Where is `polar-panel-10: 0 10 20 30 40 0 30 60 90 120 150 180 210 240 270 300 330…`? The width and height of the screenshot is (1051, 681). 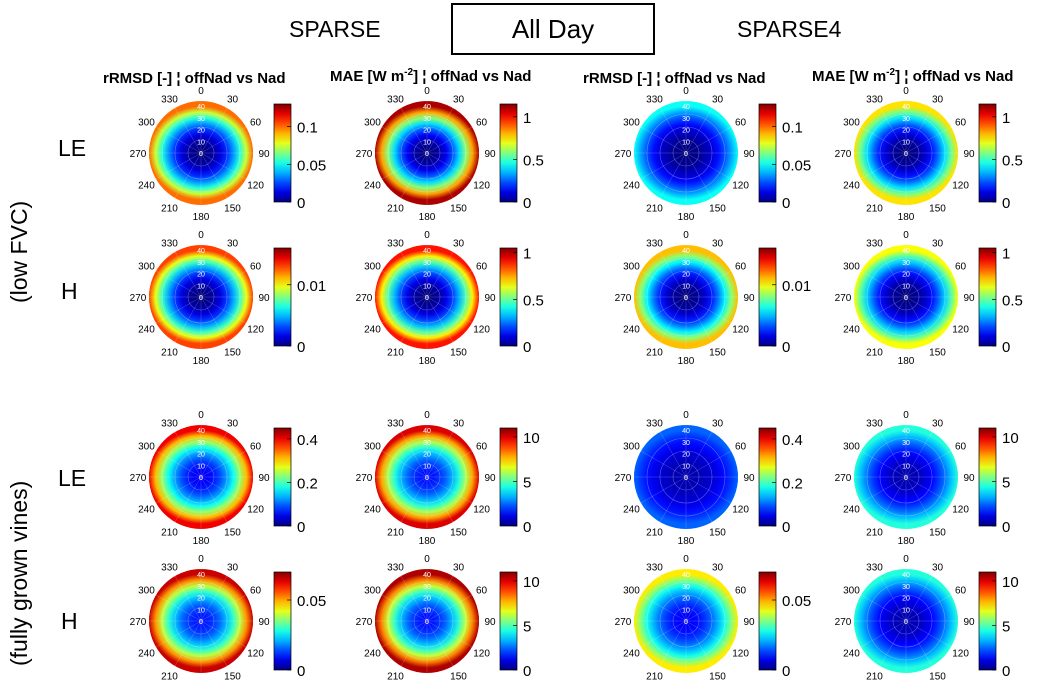
polar-panel-10: 0 10 20 30 40 0 30 60 90 120 150 180 210 240 270 300 330… is located at coordinates (448, 478).